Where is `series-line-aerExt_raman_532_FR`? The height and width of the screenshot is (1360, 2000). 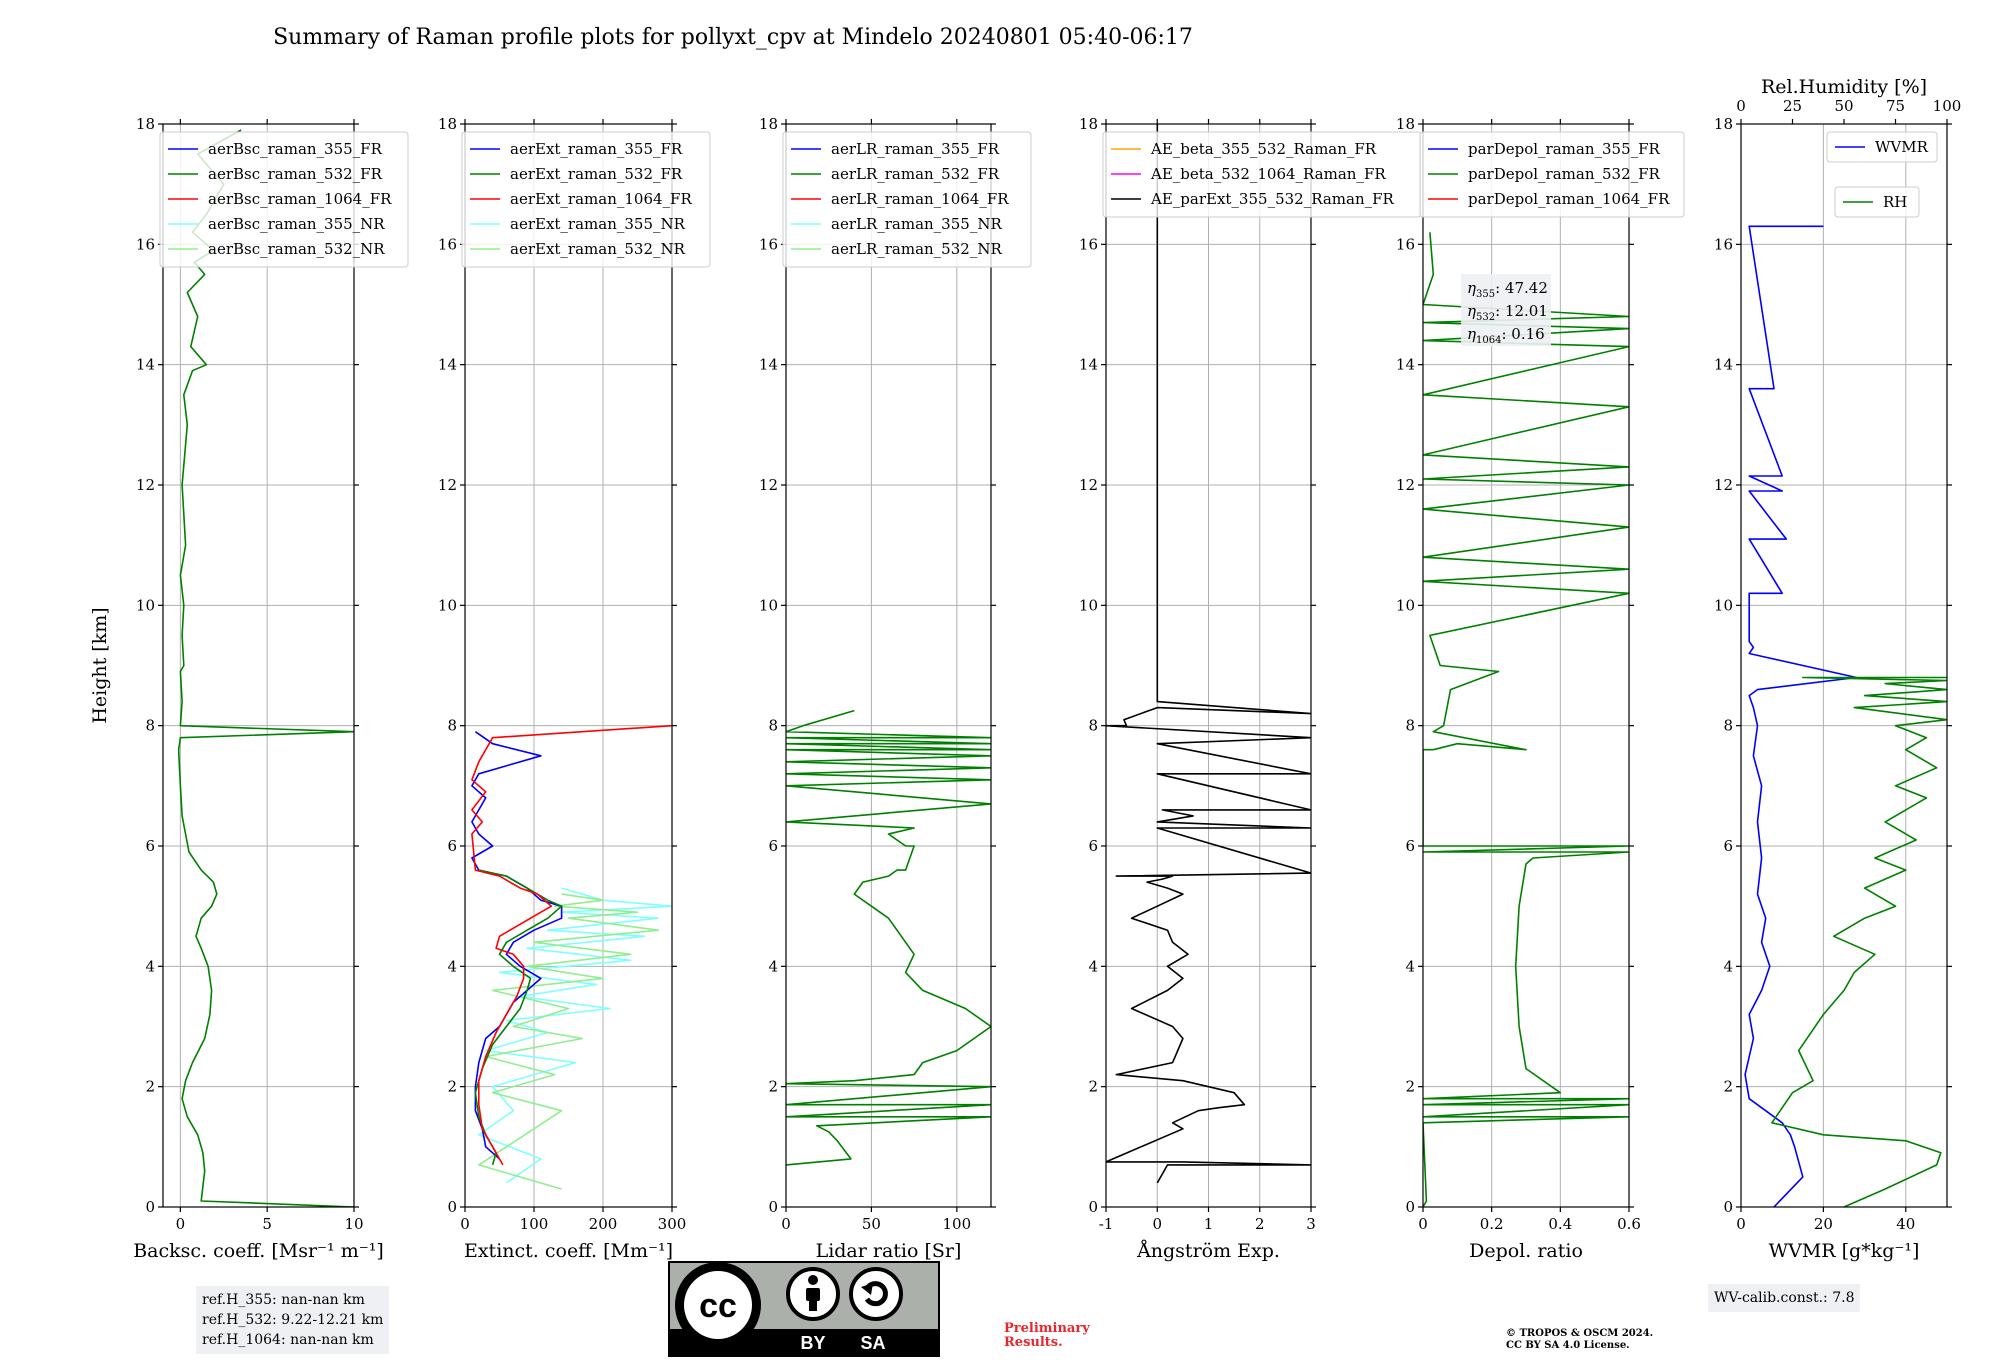
series-line-aerExt_raman_532_FR is located at coordinates (518, 1017).